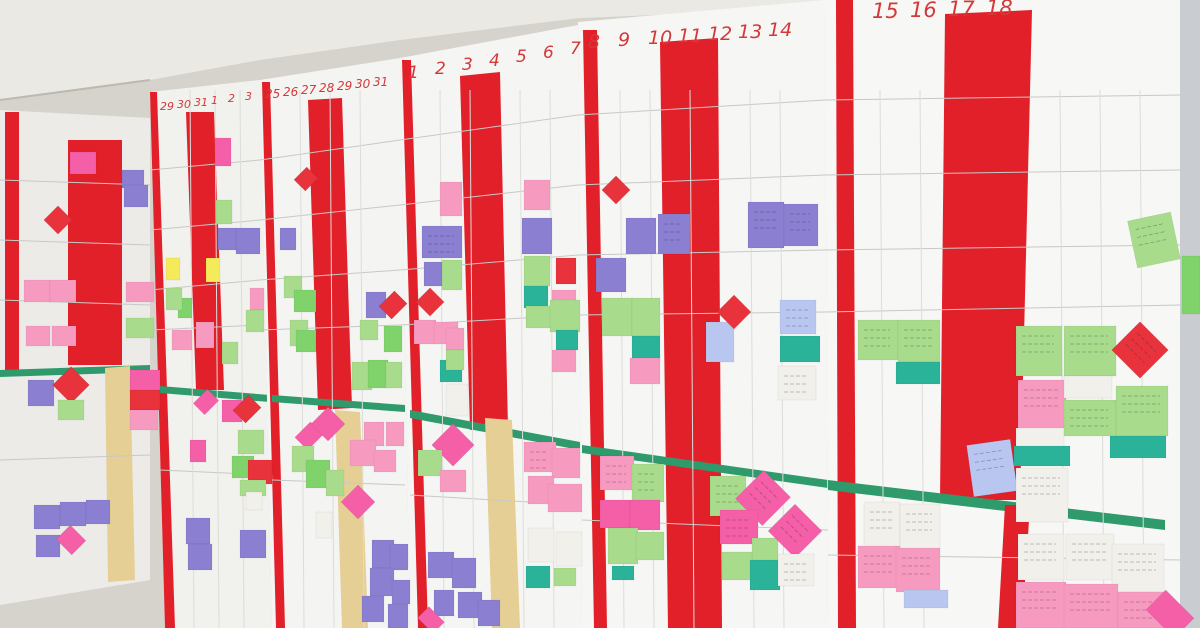 The height and width of the screenshot is (628, 1200). I want to click on day-number: 25, so click(272, 94).